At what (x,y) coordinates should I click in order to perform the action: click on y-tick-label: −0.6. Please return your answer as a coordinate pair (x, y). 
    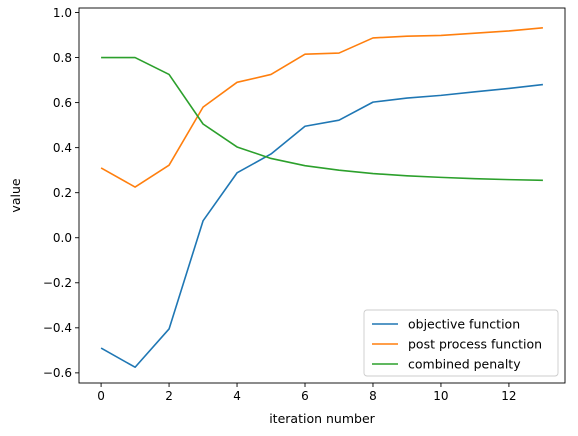
    Looking at the image, I should click on (57, 373).